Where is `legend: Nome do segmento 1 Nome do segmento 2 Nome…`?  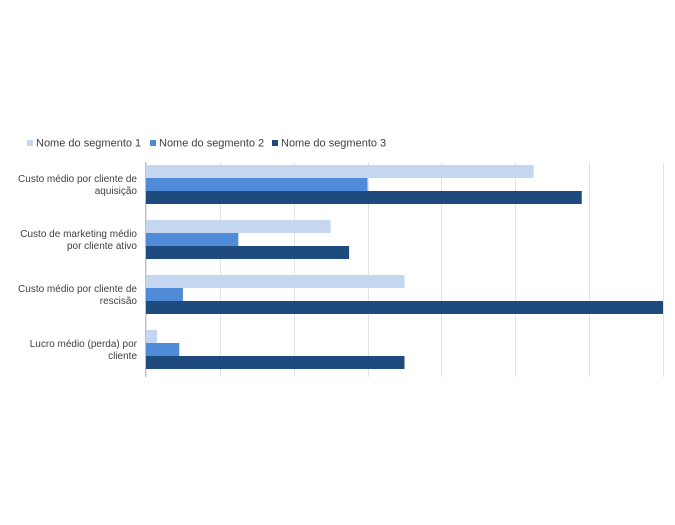
legend: Nome do segmento 1 Nome do segmento 2 Nome… is located at coordinates (206, 144).